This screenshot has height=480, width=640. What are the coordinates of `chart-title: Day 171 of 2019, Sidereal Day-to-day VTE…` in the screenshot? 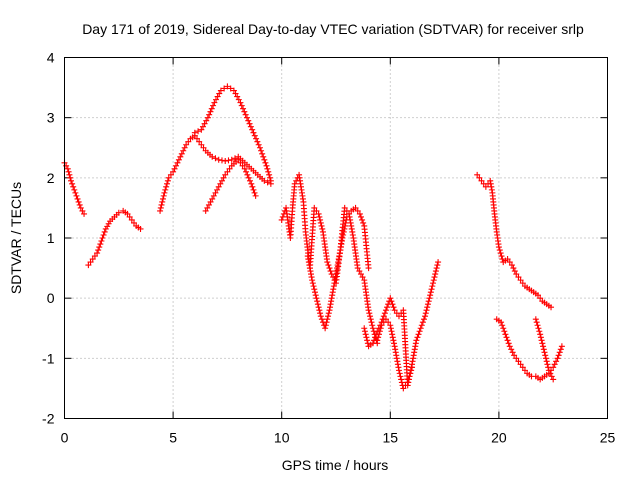 It's located at (333, 29).